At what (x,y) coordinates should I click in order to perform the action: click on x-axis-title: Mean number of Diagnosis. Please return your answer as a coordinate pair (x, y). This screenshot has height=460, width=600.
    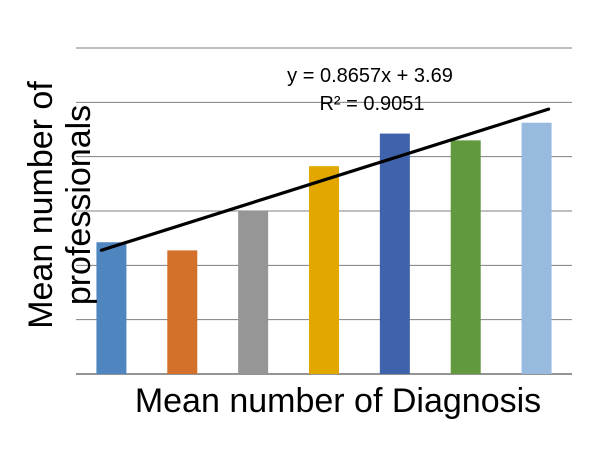
    Looking at the image, I should click on (338, 401).